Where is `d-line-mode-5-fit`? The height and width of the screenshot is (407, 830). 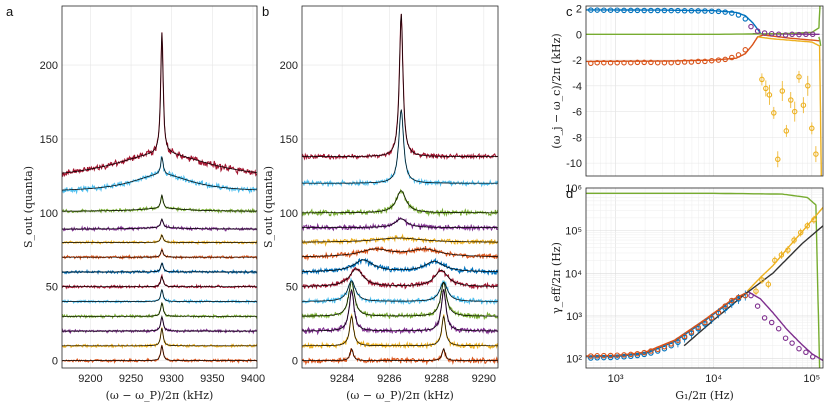
d-line-mode-5-fit is located at coordinates (703, 280).